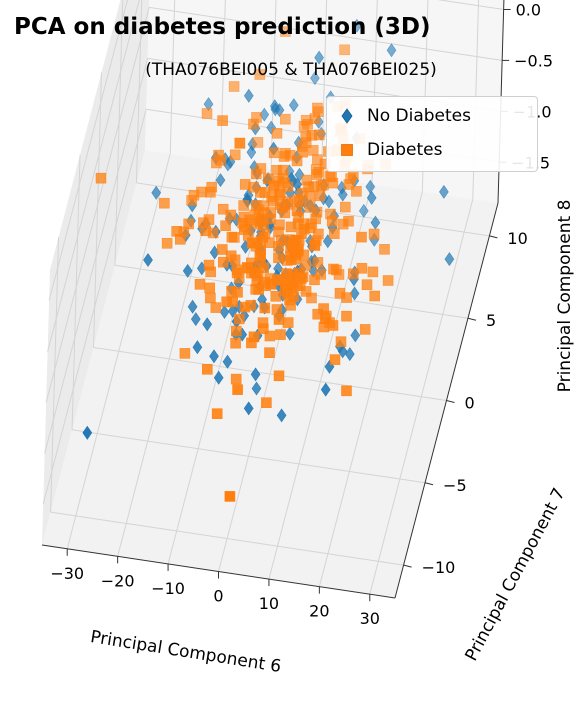  Describe the element at coordinates (118, 580) in the screenshot. I see `x-tick-label: −20` at that location.